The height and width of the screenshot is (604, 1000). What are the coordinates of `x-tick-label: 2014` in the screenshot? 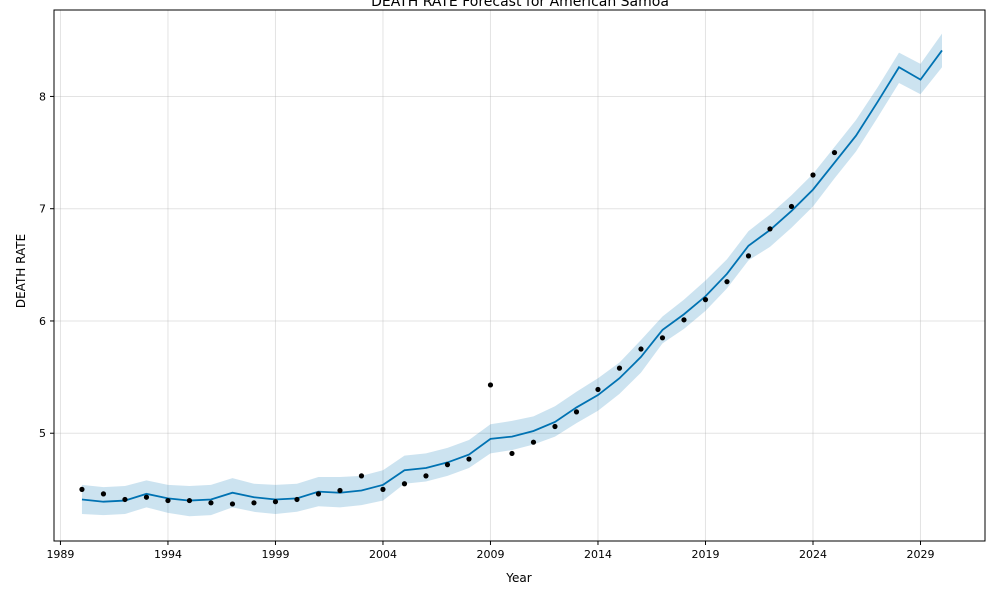 It's located at (598, 554).